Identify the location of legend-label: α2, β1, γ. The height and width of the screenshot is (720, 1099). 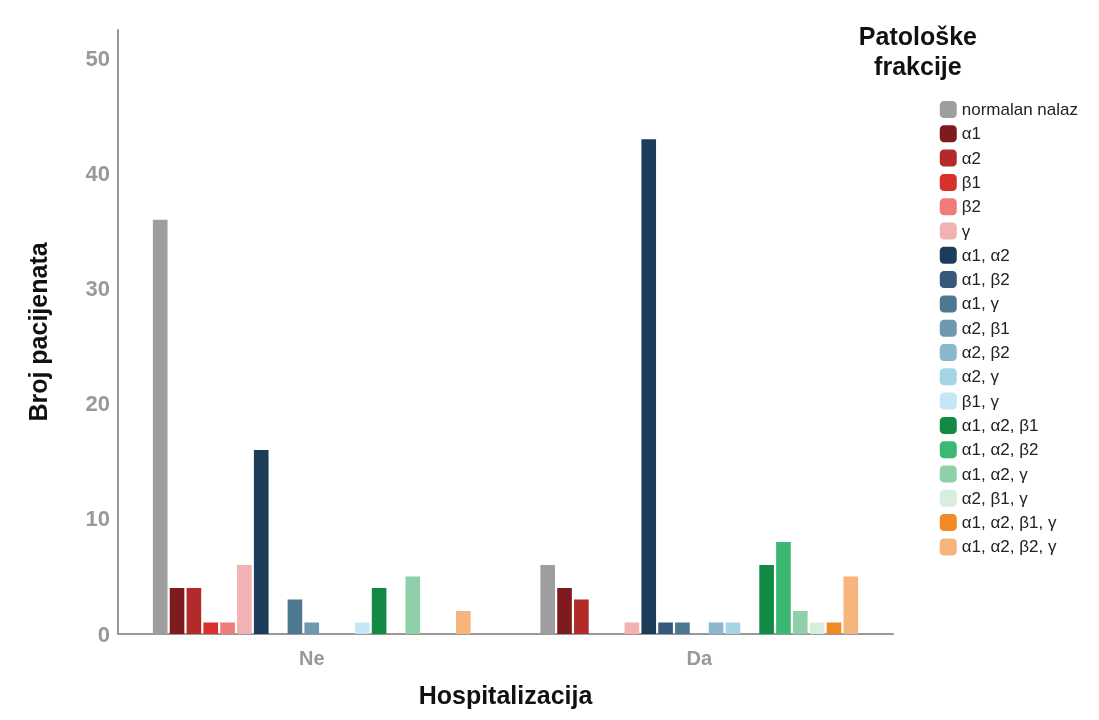
(995, 498).